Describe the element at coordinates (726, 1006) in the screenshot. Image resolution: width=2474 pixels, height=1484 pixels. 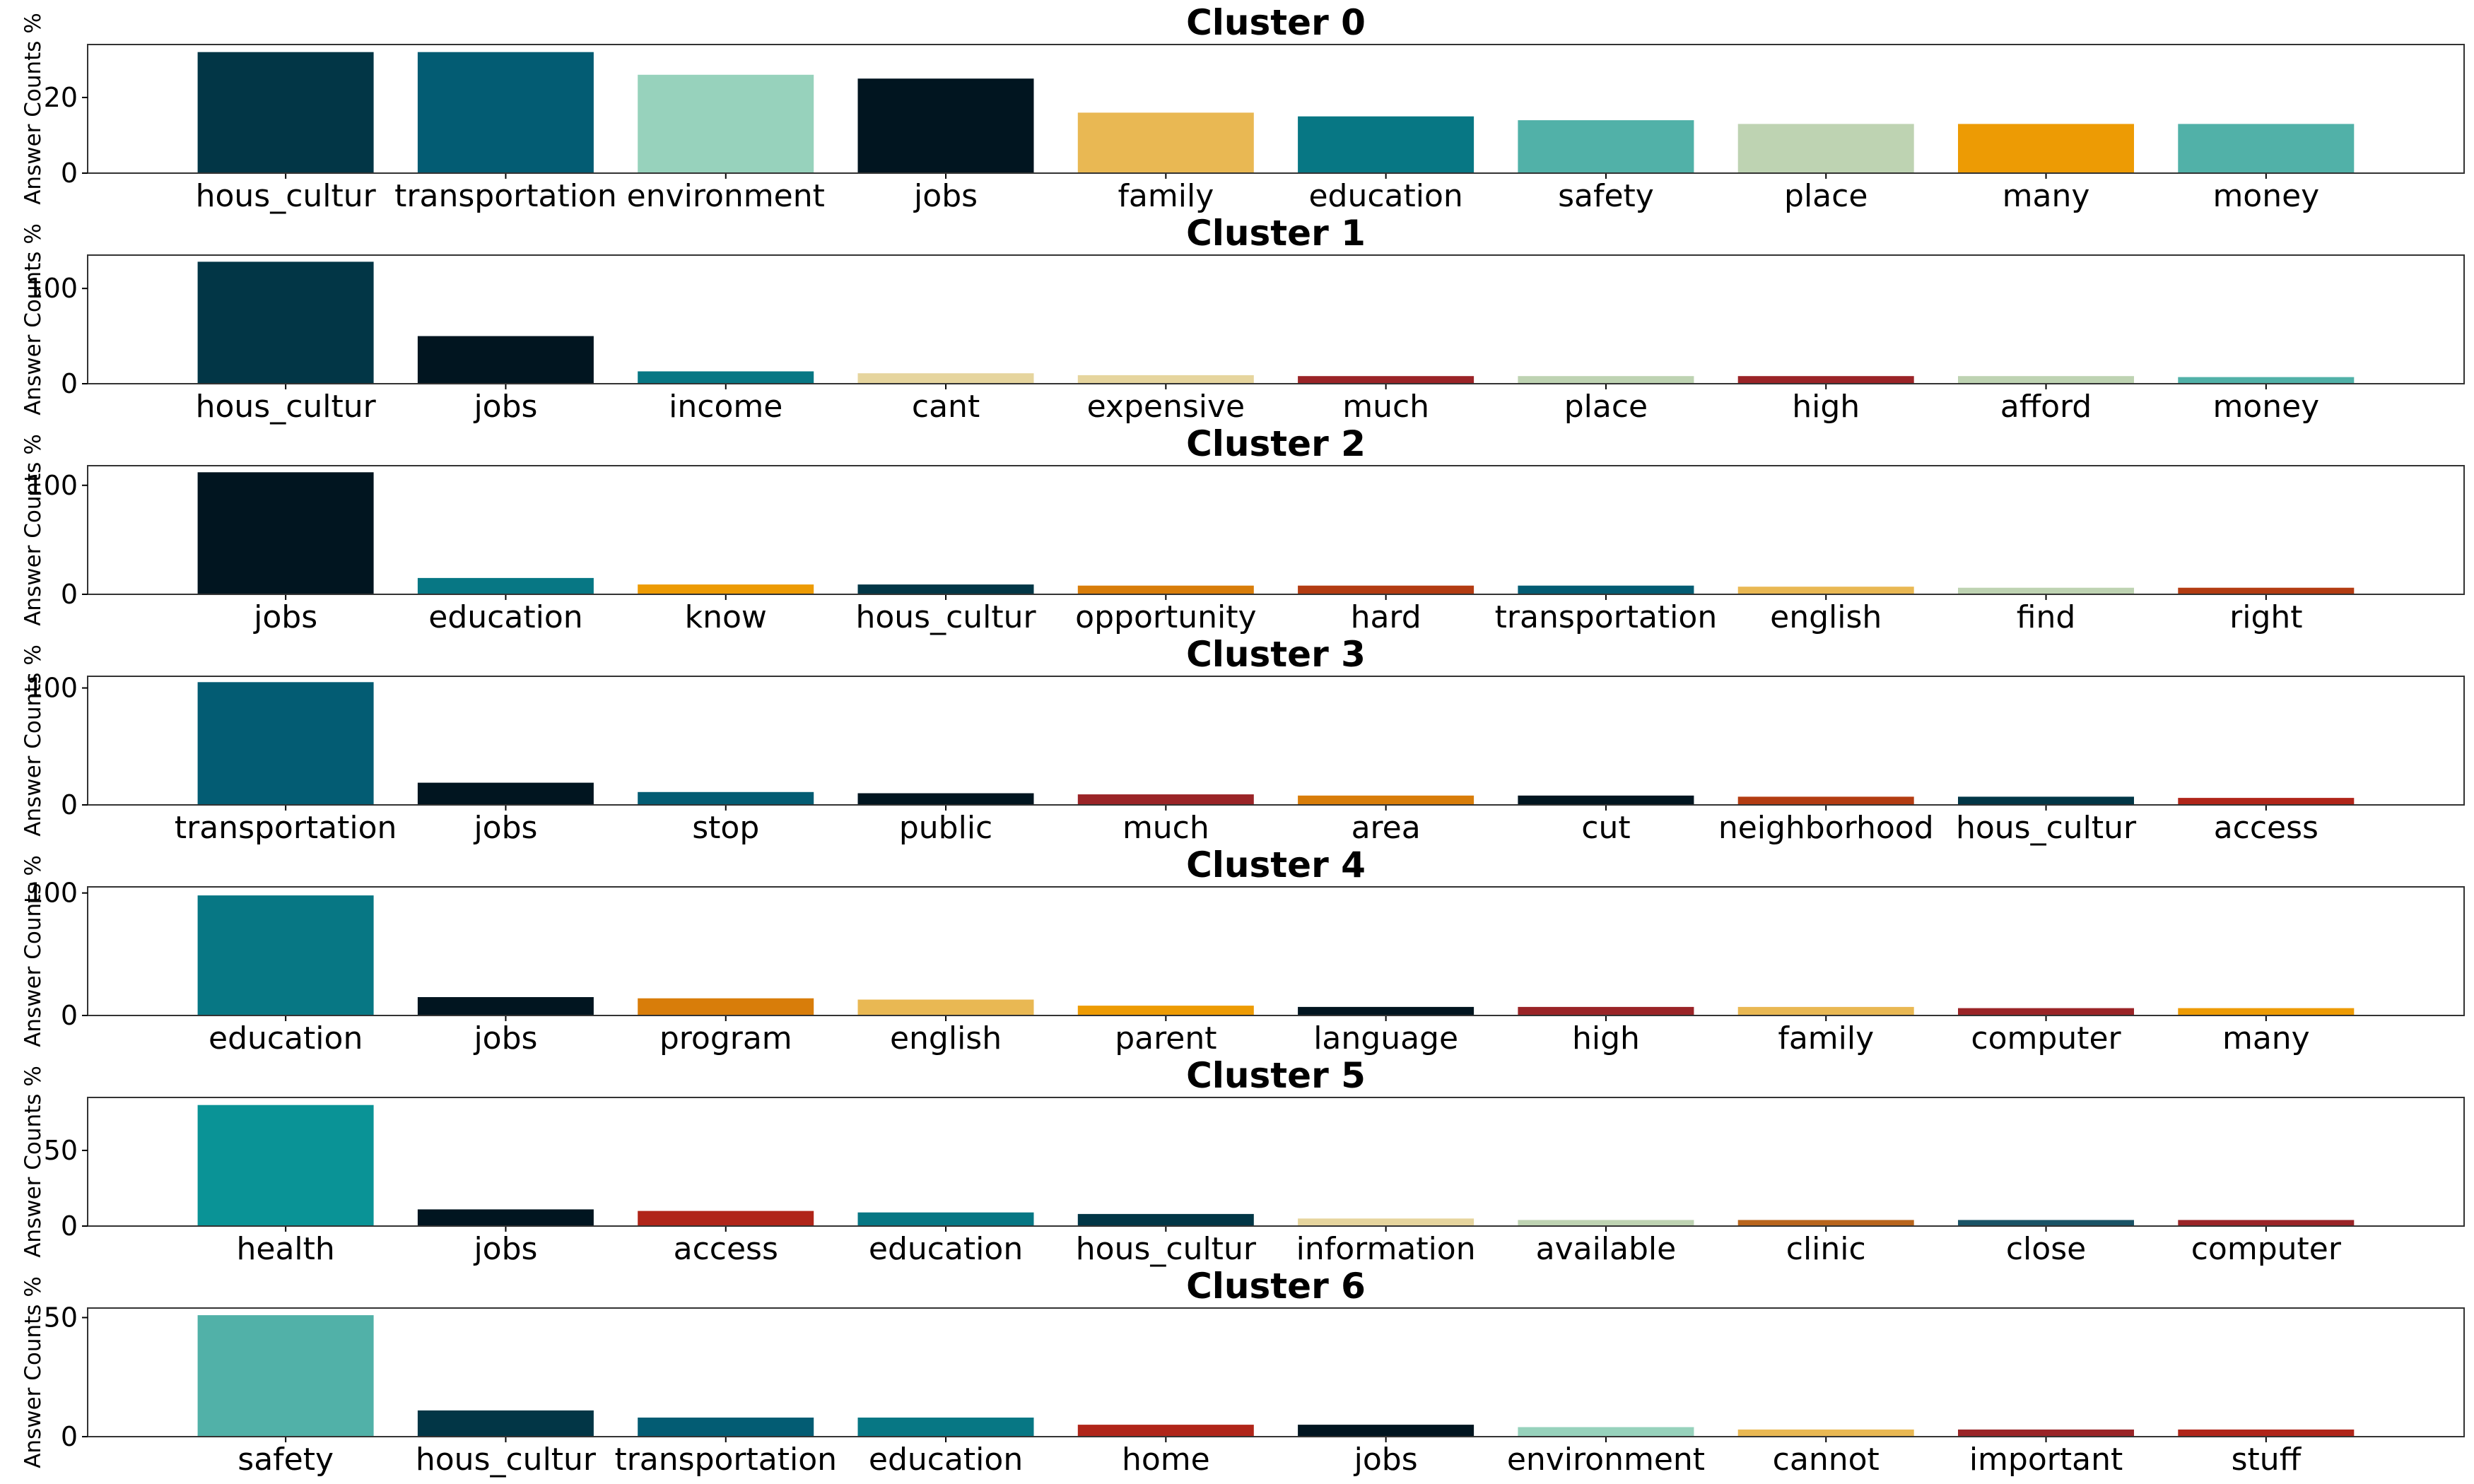
I see `bar-program` at that location.